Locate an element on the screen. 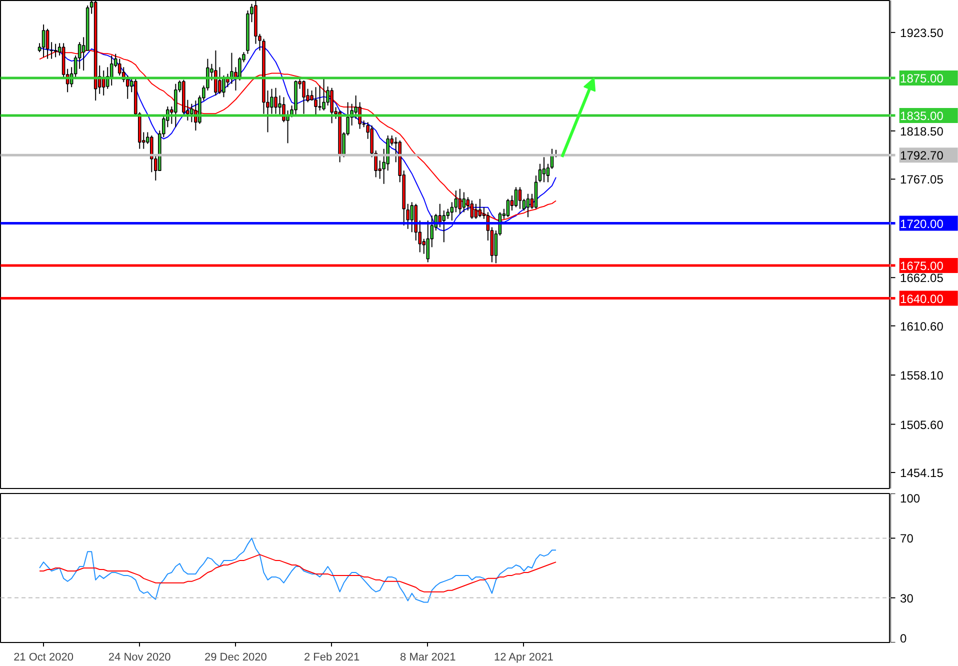 This screenshot has height=666, width=958. y-tick-label: 1505.60 is located at coordinates (922, 425).